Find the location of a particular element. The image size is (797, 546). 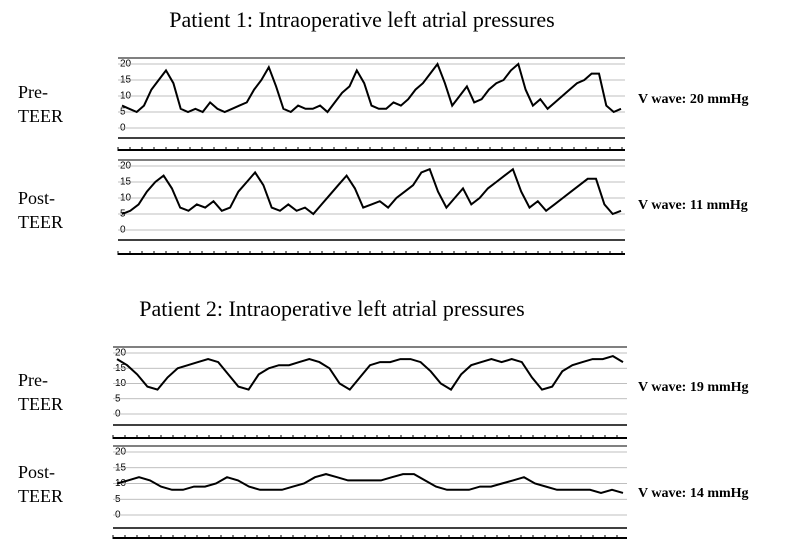

annotation: V wave: 20 mmHg is located at coordinates (693, 99).